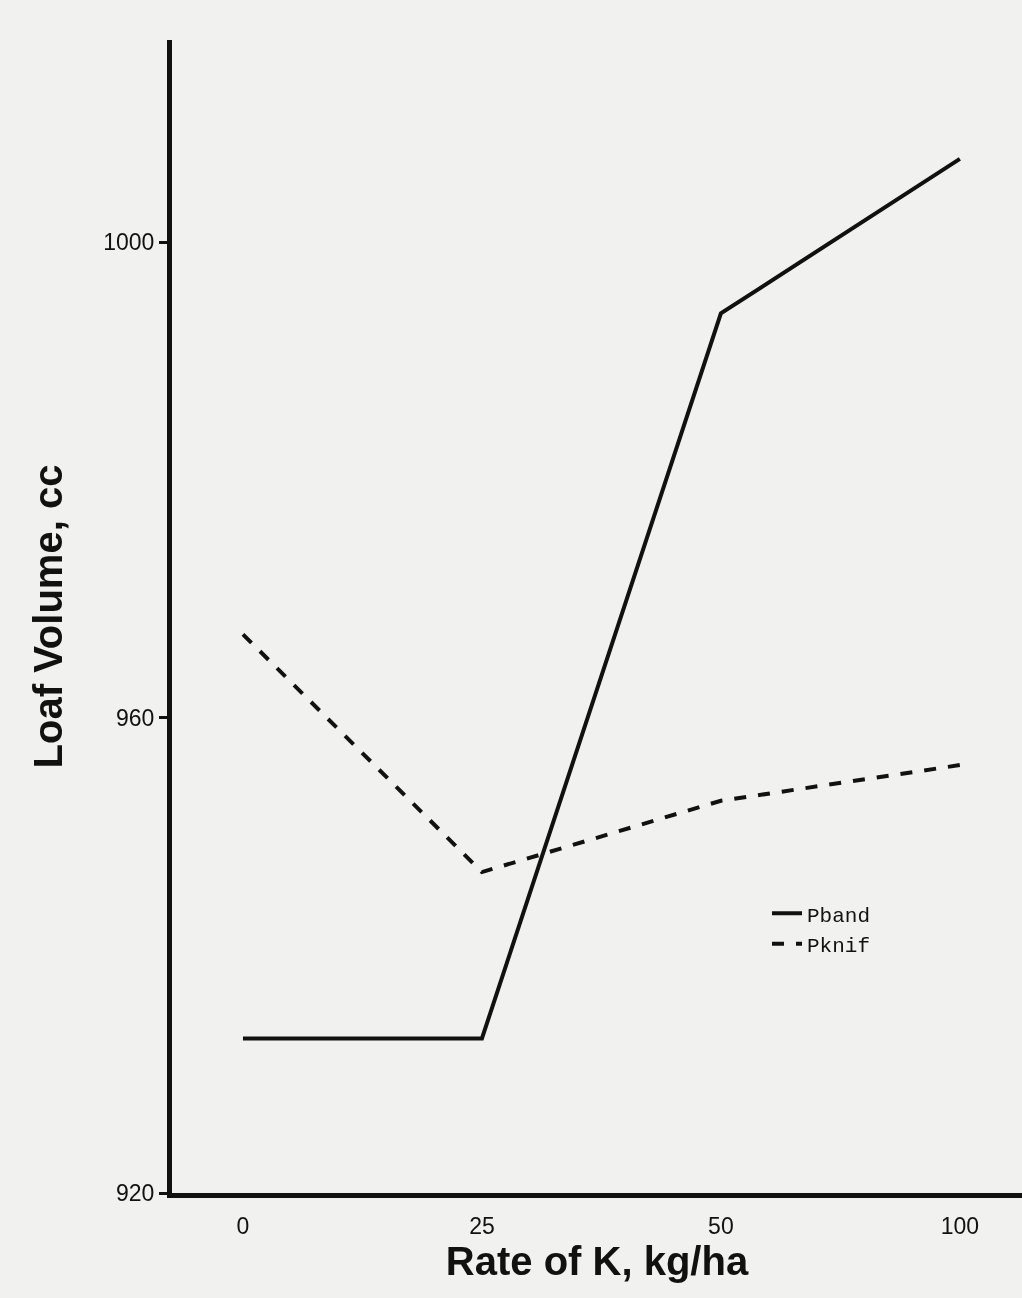 The width and height of the screenshot is (1022, 1298). What do you see at coordinates (47, 616) in the screenshot?
I see `y-axis-title: Loaf Volume, cc` at bounding box center [47, 616].